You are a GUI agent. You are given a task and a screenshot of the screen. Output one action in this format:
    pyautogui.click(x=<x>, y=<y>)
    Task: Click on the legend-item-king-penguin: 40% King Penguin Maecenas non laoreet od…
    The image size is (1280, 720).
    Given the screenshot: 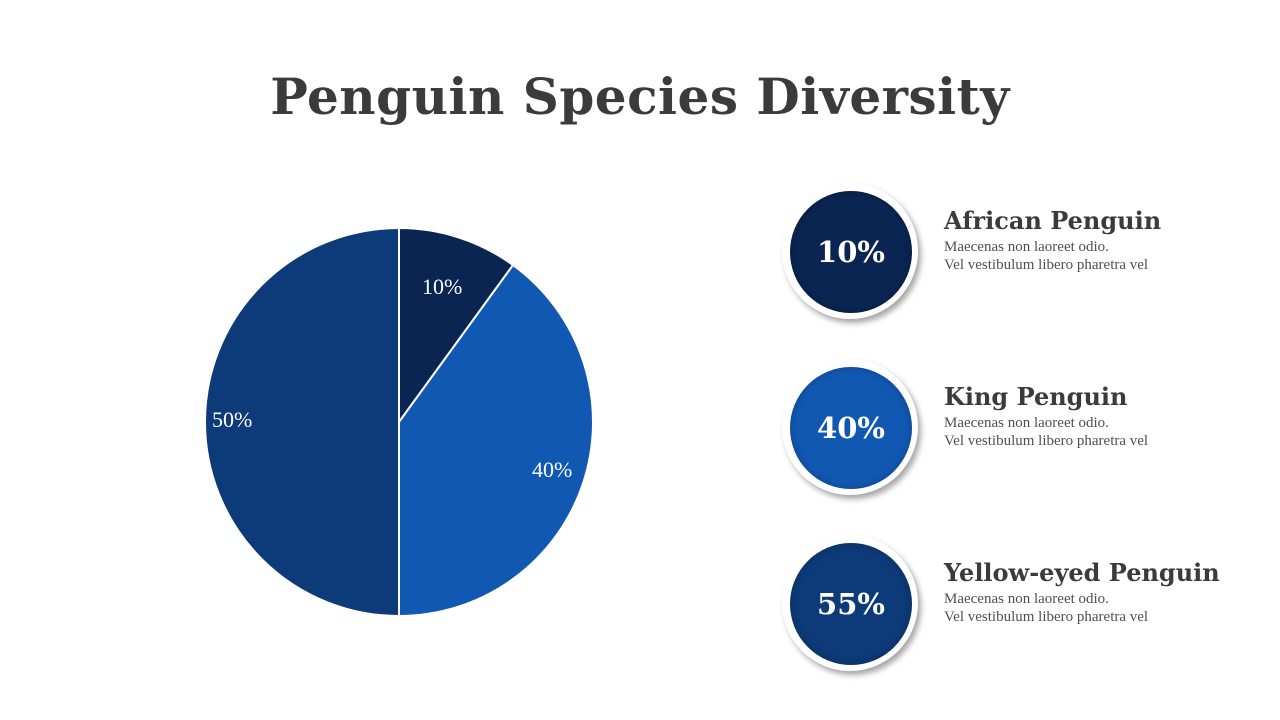 What is the action you would take?
    pyautogui.click(x=1022, y=429)
    